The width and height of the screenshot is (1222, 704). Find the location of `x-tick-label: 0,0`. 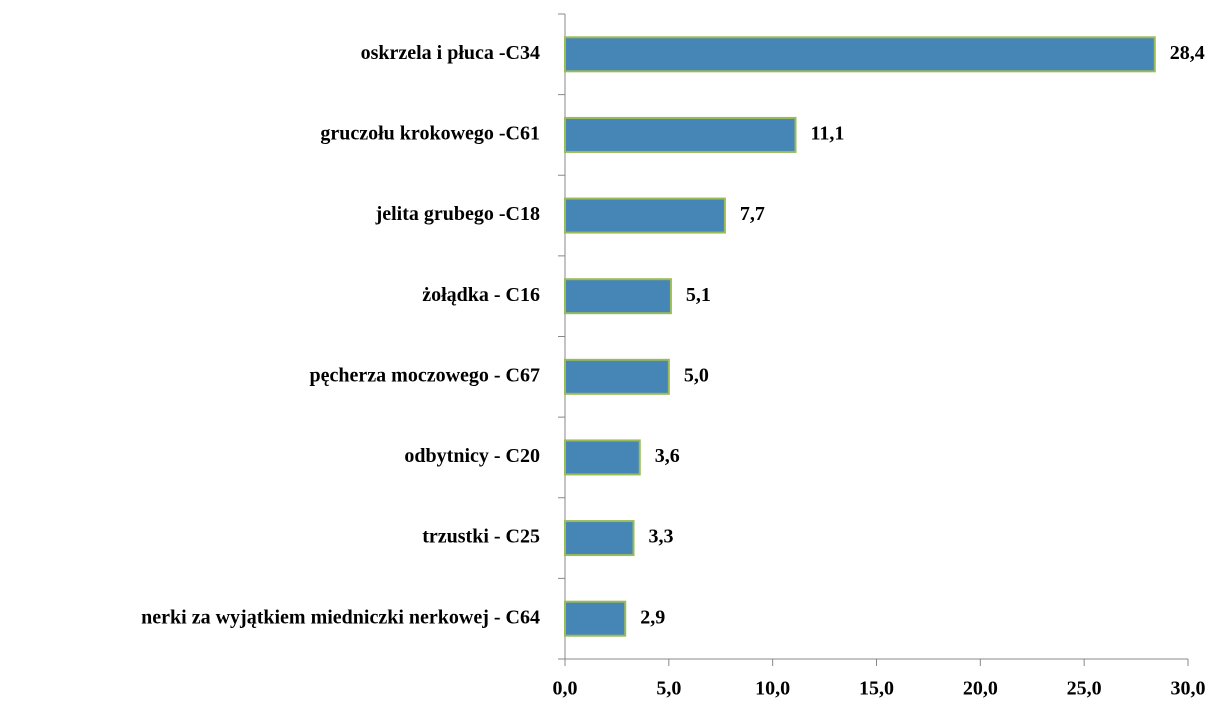

x-tick-label: 0,0 is located at coordinates (565, 689).